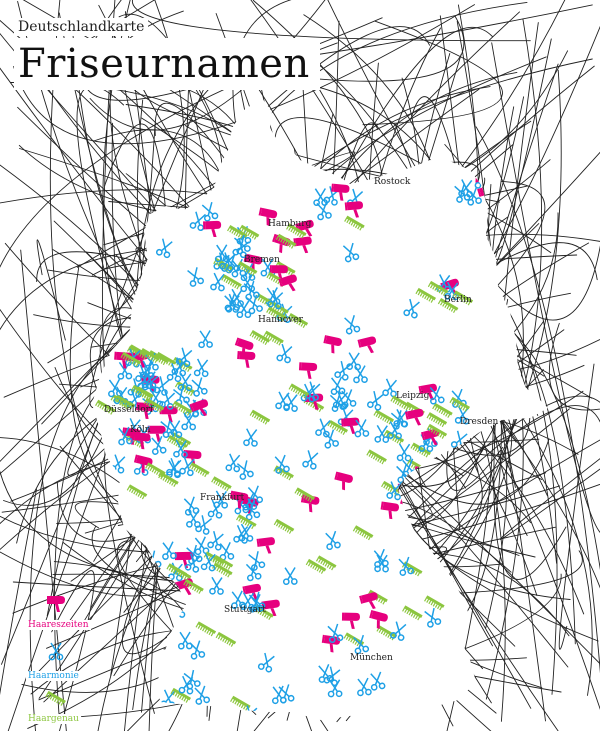 The height and width of the screenshot is (733, 600). What do you see at coordinates (53, 676) in the screenshot?
I see `legend-label: Haarmonie` at bounding box center [53, 676].